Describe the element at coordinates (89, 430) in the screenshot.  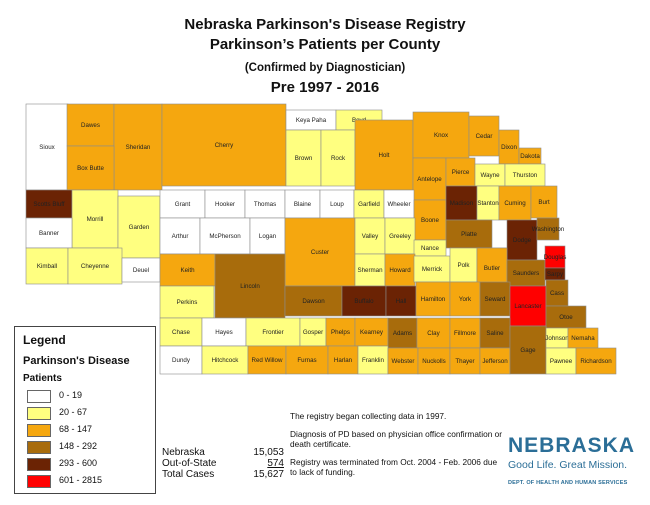
I see `legend-item: 68 - 147` at that location.